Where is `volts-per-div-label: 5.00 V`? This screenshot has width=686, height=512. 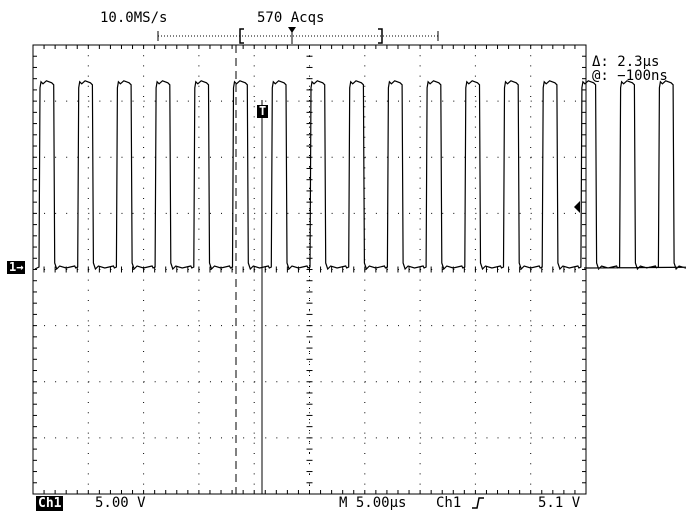
volts-per-div-label: 5.00 V is located at coordinates (120, 503).